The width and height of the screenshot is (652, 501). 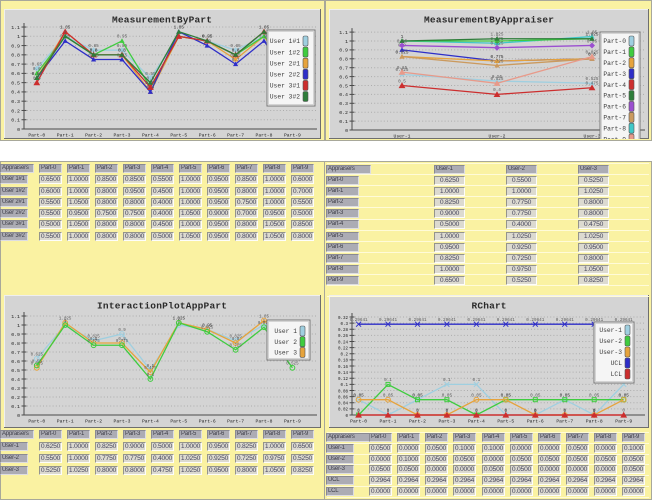 I want to click on svg-text: 0.22, so click(x=343, y=349).